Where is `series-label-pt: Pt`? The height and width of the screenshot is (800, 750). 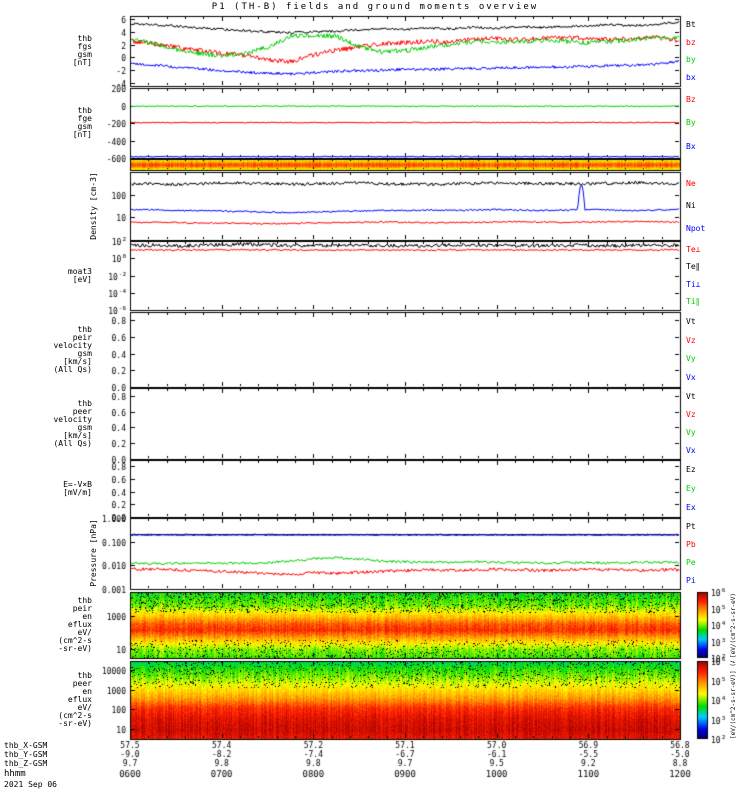 series-label-pt: Pt is located at coordinates (691, 527).